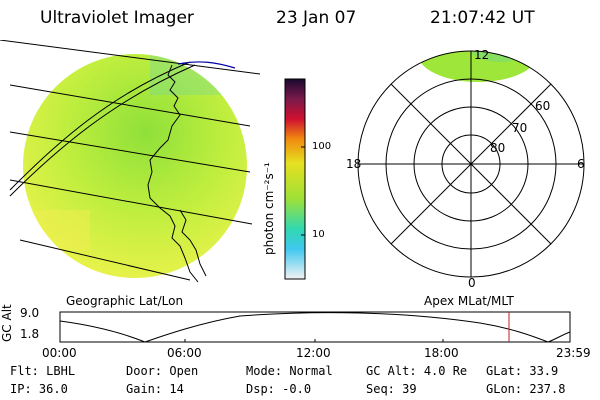  Describe the element at coordinates (497, 148) in the screenshot. I see `lat-label-80: 80` at that location.